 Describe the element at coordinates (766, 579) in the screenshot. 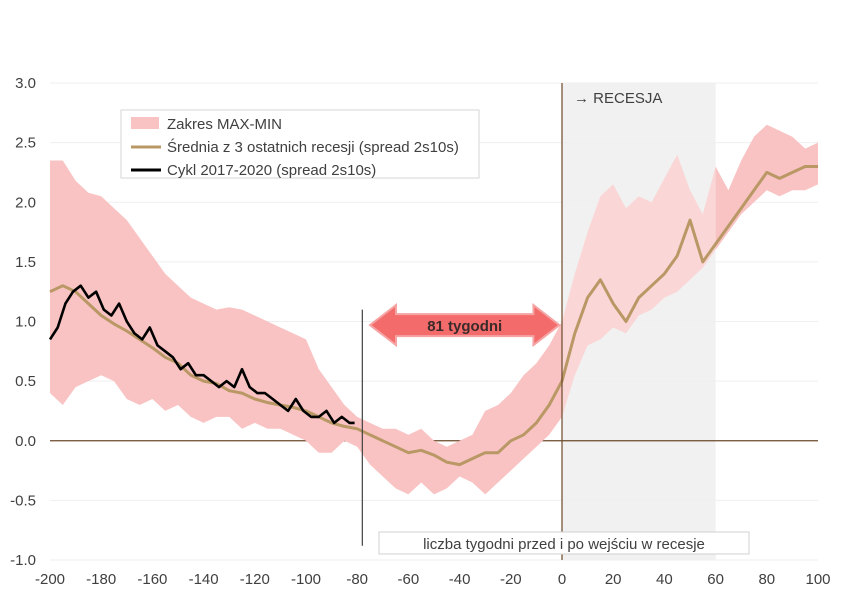

I see `x-tick-label: 80` at that location.